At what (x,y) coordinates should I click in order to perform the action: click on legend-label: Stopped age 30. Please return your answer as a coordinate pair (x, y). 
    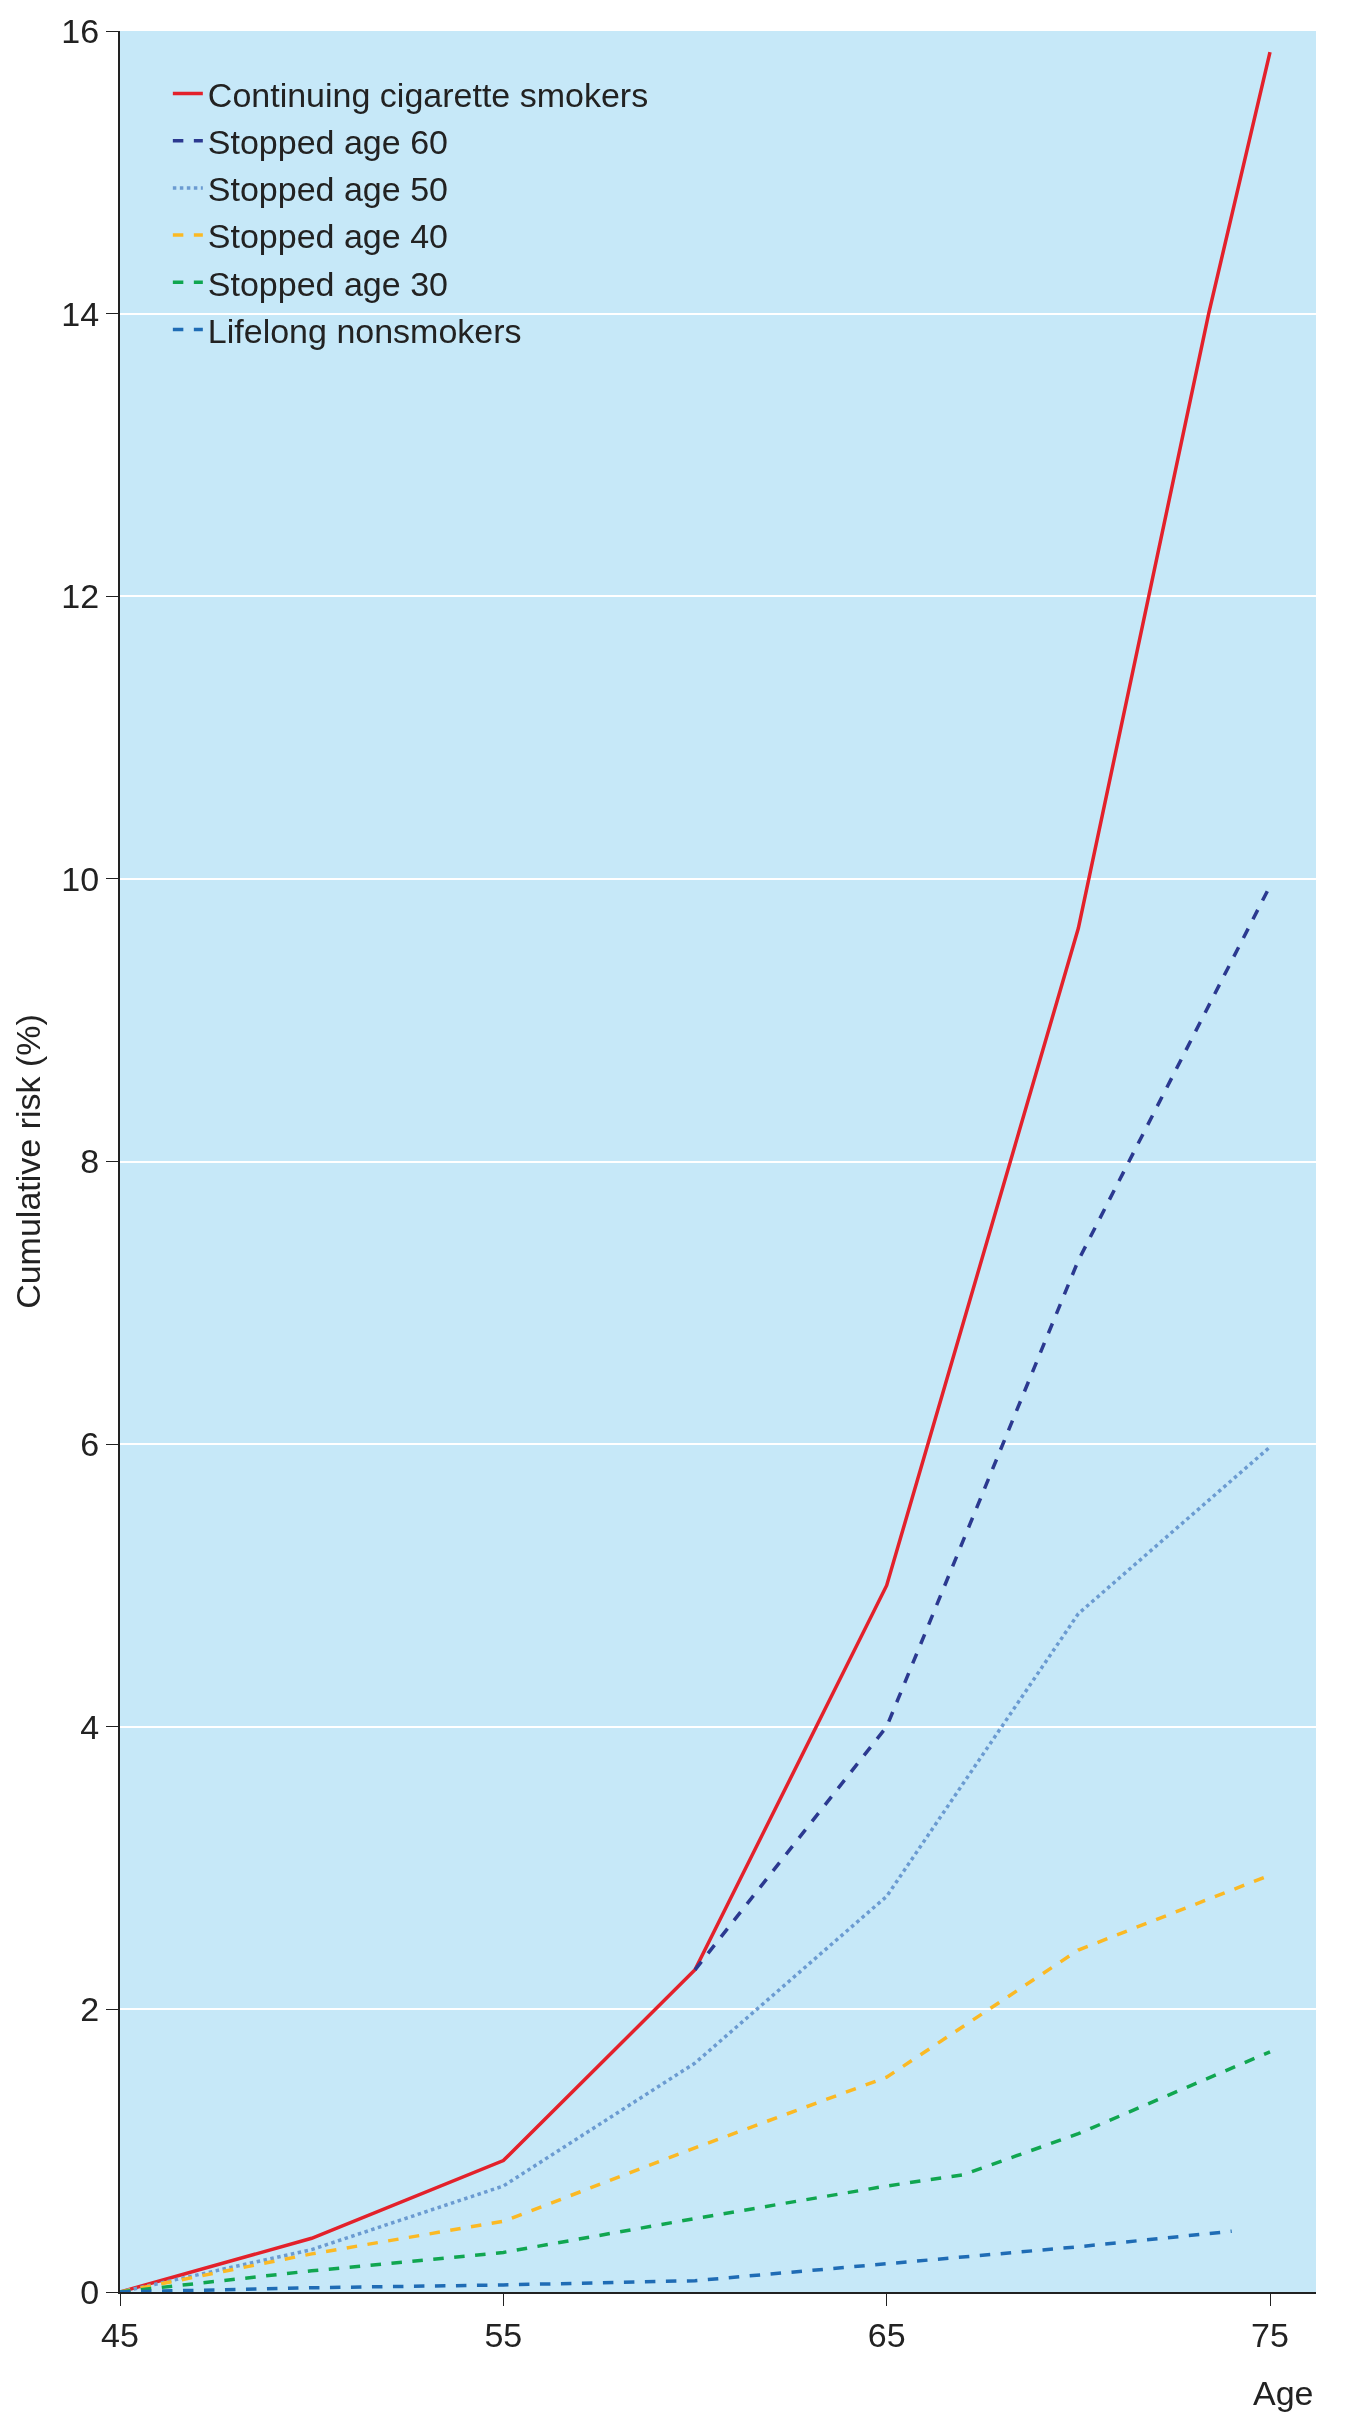
    Looking at the image, I should click on (327, 283).